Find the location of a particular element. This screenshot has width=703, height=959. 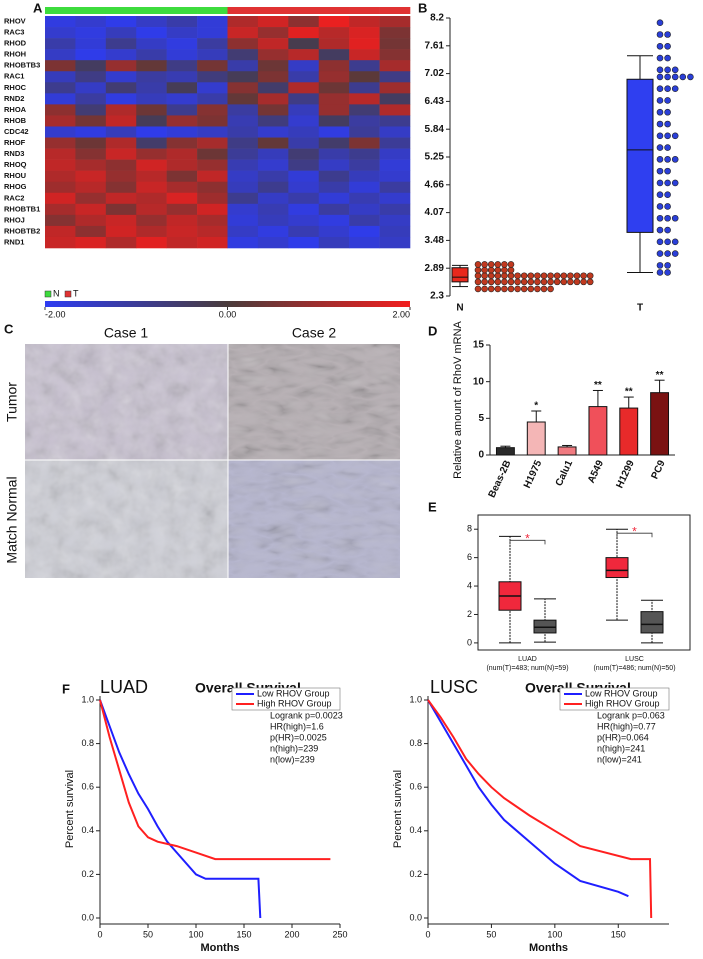

x-tick-label: 0 is located at coordinates (427, 934).